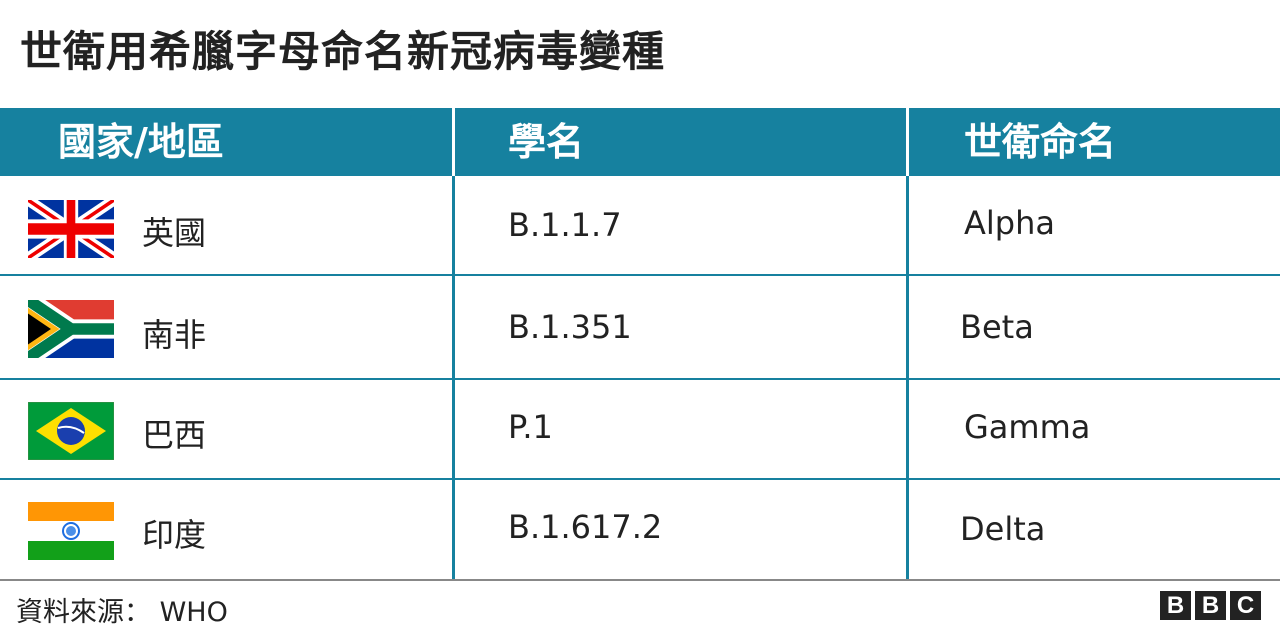 Image resolution: width=1280 pixels, height=640 pixels. Describe the element at coordinates (640, 142) in the screenshot. I see `table-header: 國家/地區 學名 世衛命名` at that location.